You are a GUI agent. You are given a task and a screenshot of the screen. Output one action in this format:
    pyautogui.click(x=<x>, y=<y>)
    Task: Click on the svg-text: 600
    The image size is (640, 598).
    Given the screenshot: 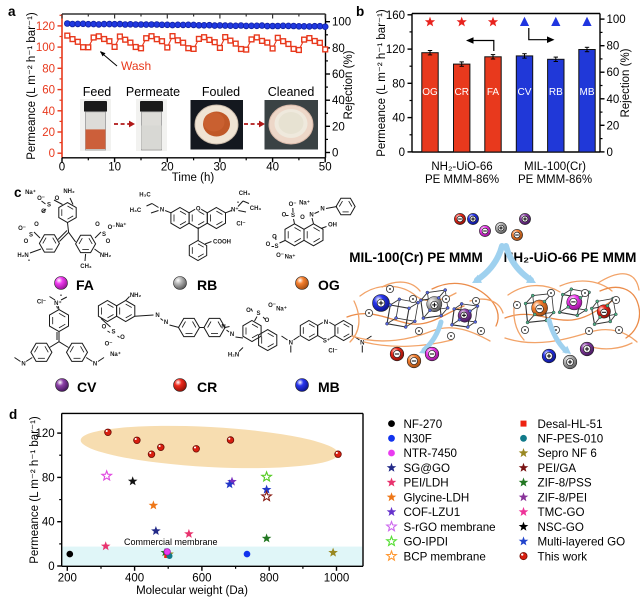 What is the action you would take?
    pyautogui.click(x=201, y=578)
    